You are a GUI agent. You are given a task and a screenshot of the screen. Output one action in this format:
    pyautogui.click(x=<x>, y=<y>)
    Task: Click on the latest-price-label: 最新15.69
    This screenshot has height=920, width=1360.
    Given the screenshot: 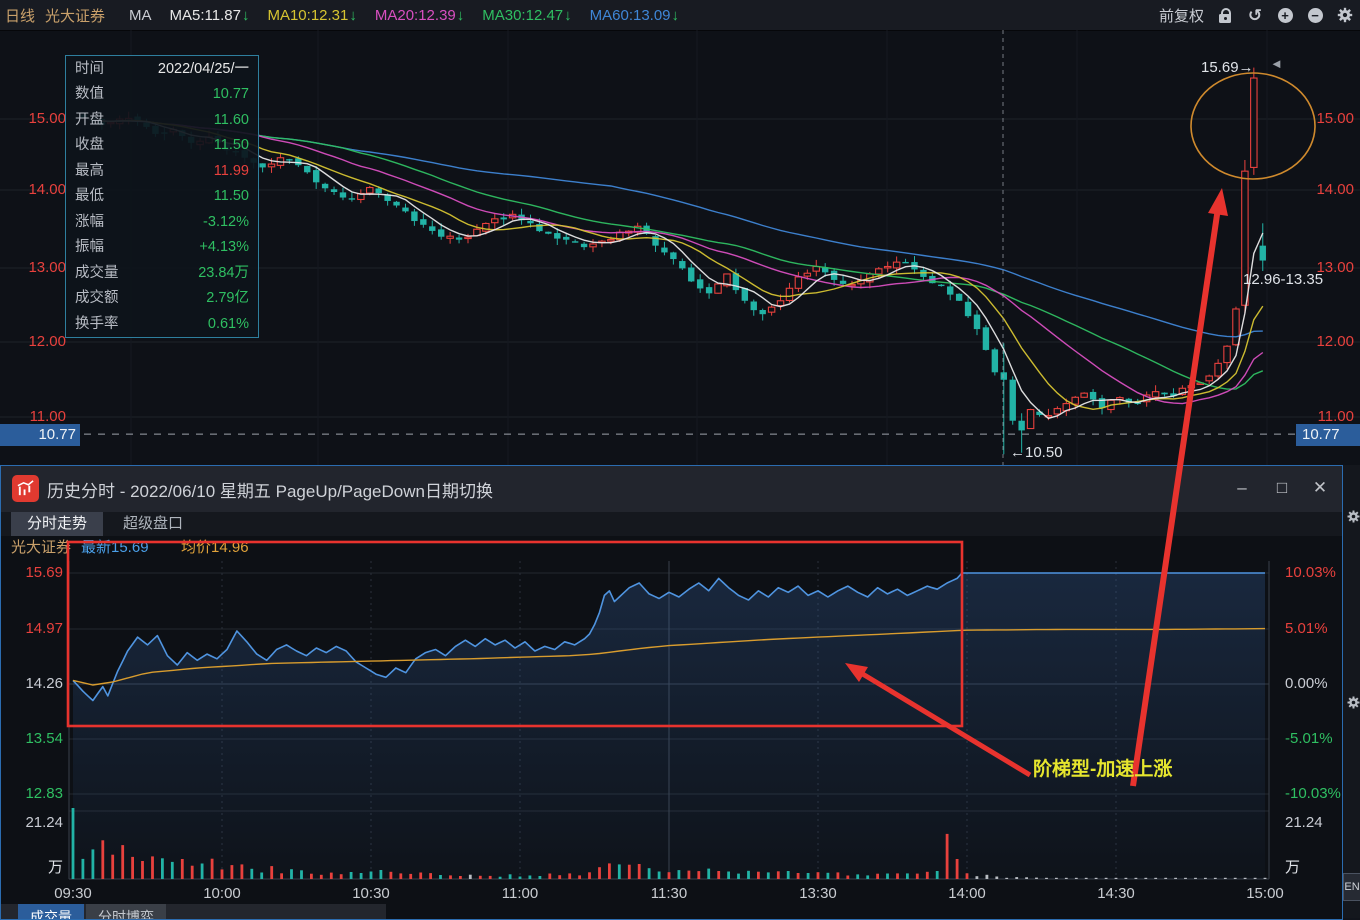 What is the action you would take?
    pyautogui.click(x=115, y=547)
    